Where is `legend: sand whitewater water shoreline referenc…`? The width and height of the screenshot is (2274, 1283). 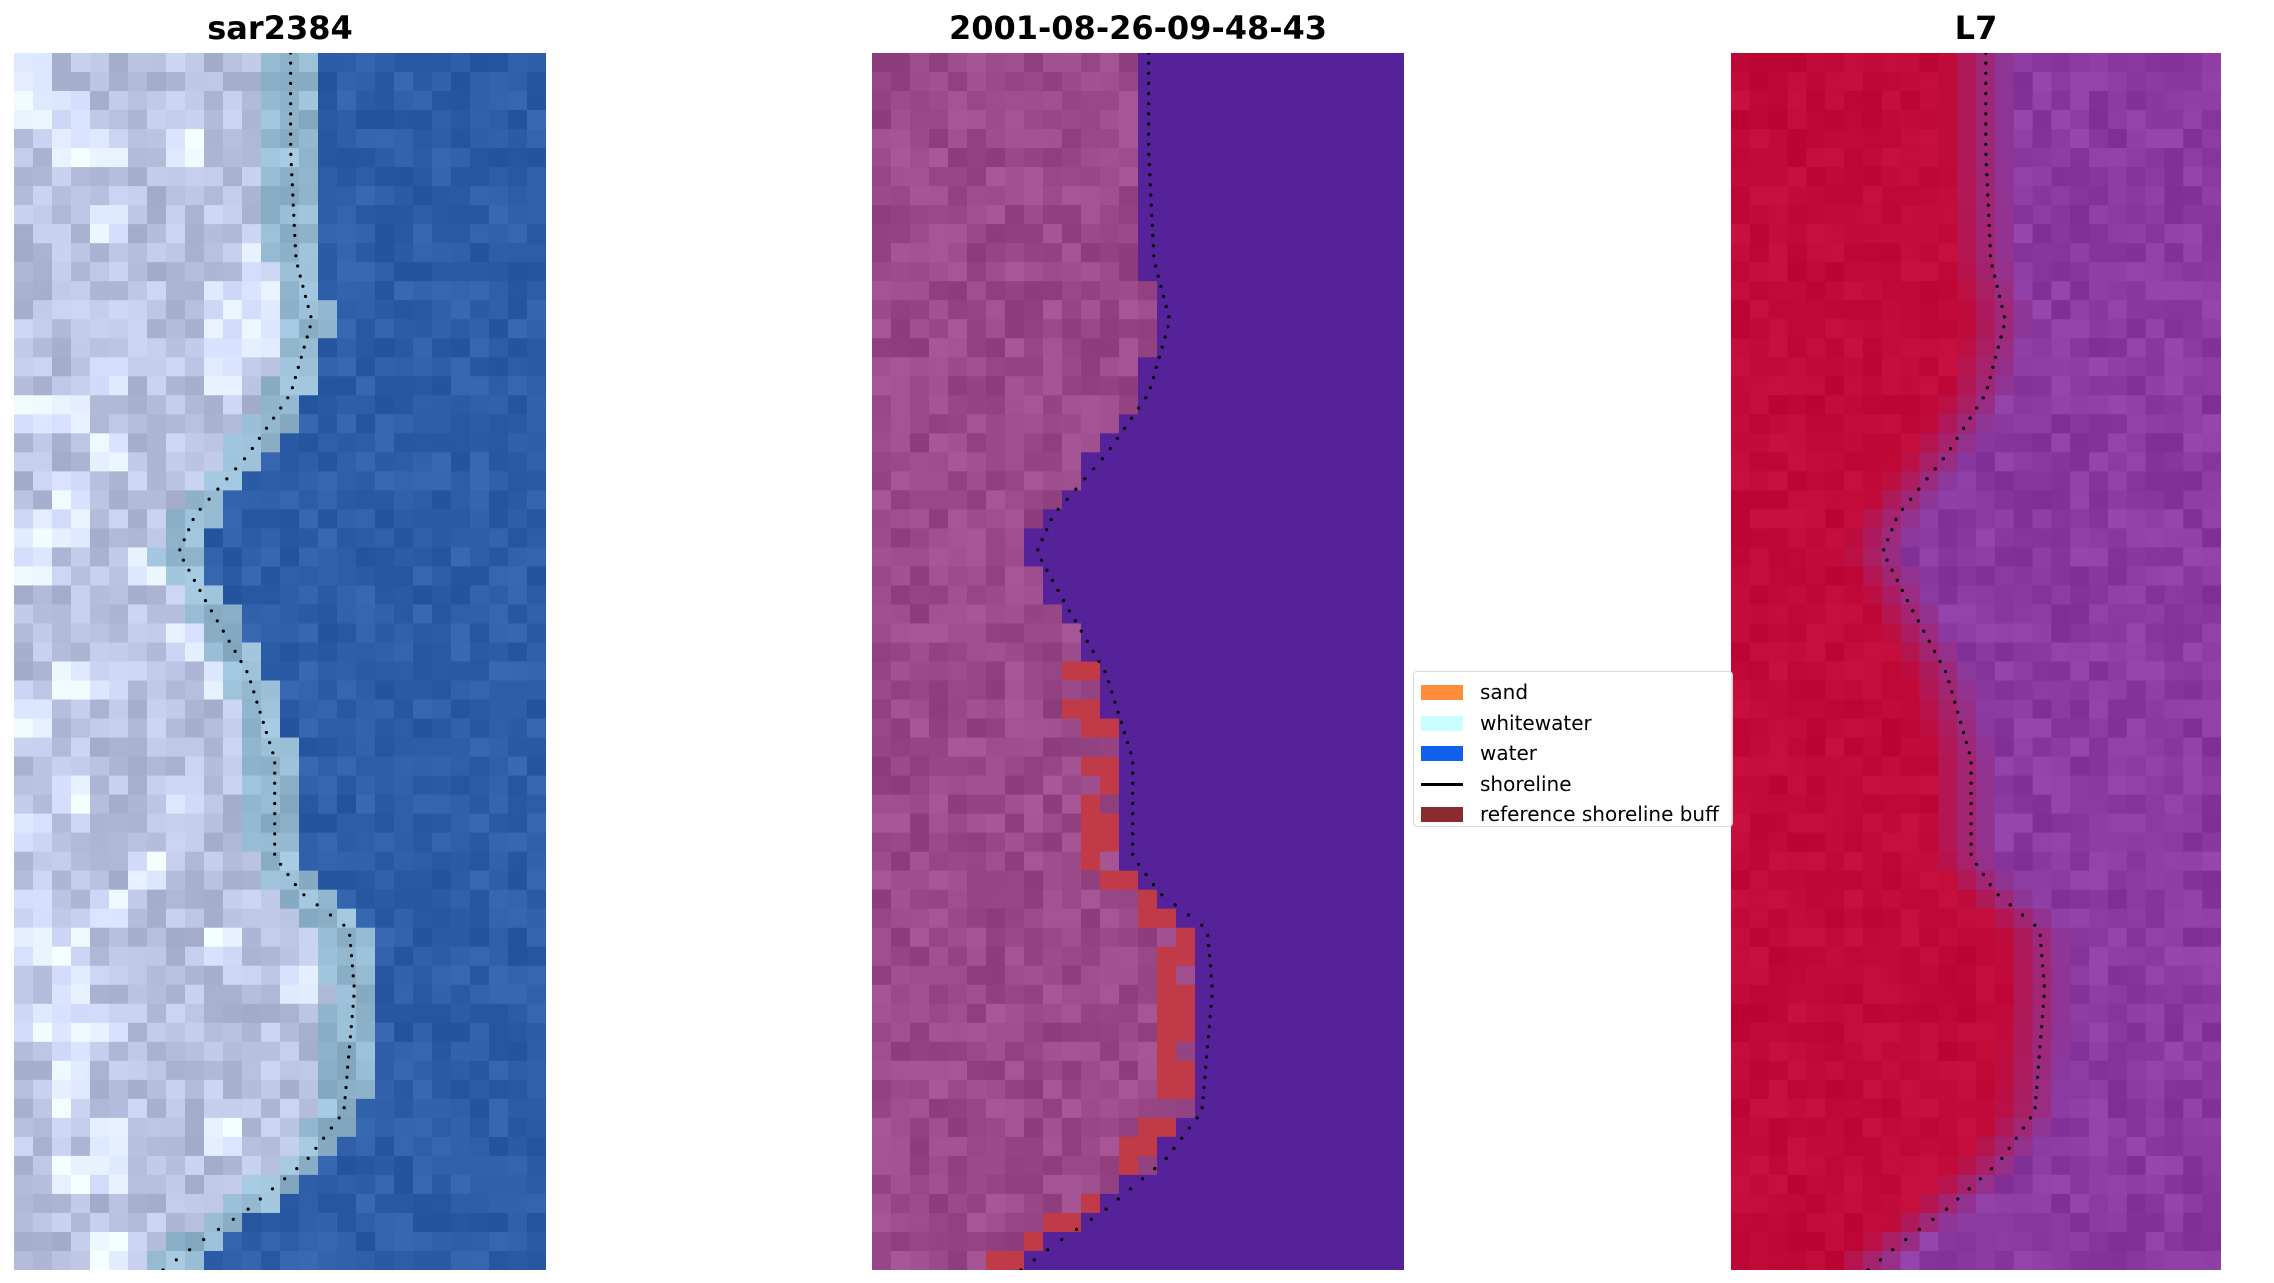
legend: sand whitewater water shoreline referenc… is located at coordinates (1573, 749).